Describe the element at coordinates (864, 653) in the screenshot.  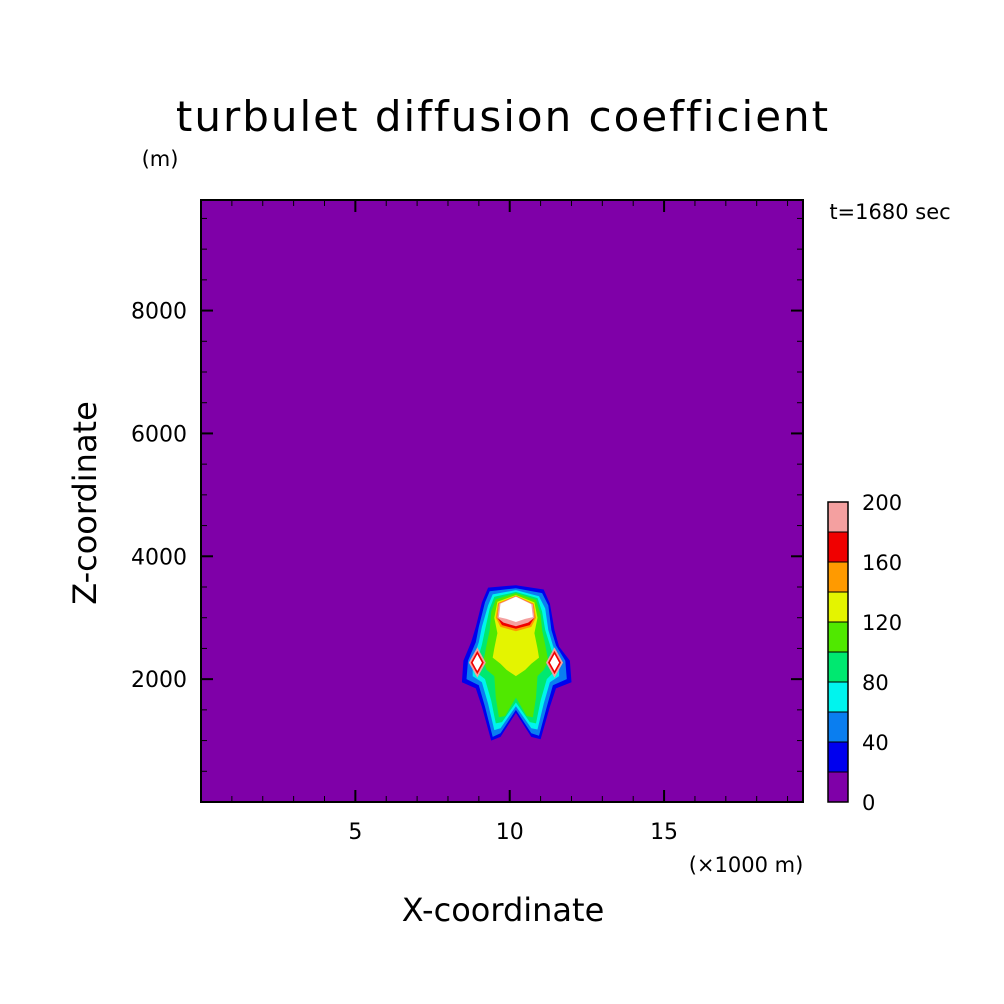
I see `colorbar: 0 40 80 120 160 200` at that location.